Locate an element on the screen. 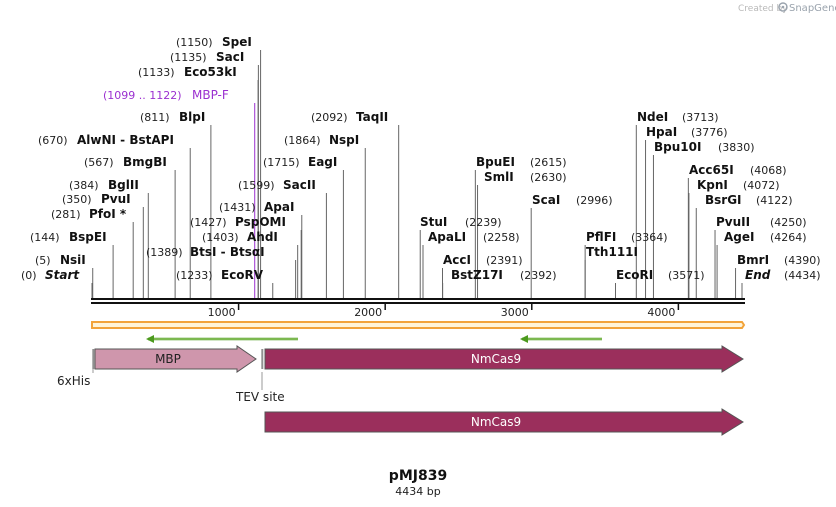 This screenshot has width=836, height=507. site-name: AlwNI - BstAPI is located at coordinates (125, 140).